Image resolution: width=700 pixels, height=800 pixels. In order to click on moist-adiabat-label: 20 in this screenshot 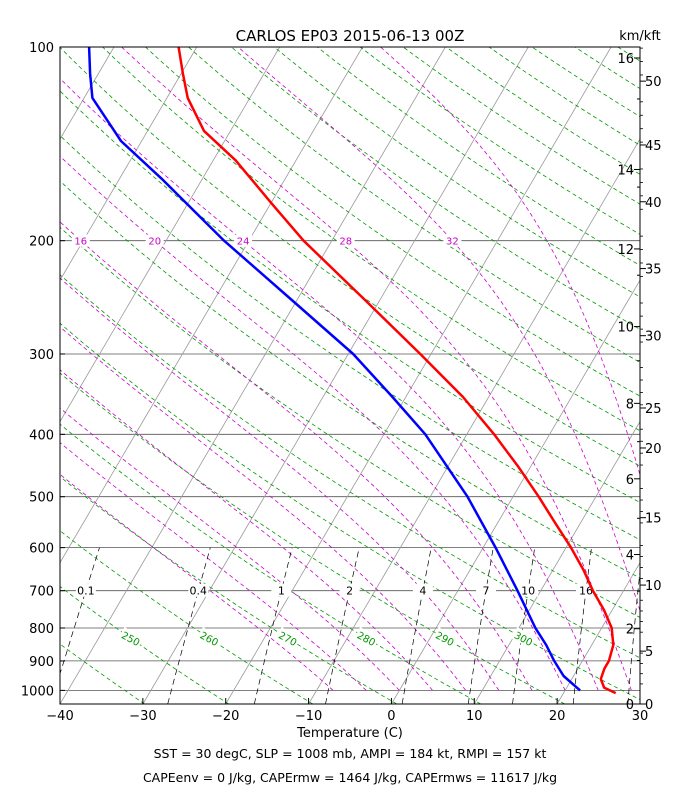, I will do `click(154, 242)`.